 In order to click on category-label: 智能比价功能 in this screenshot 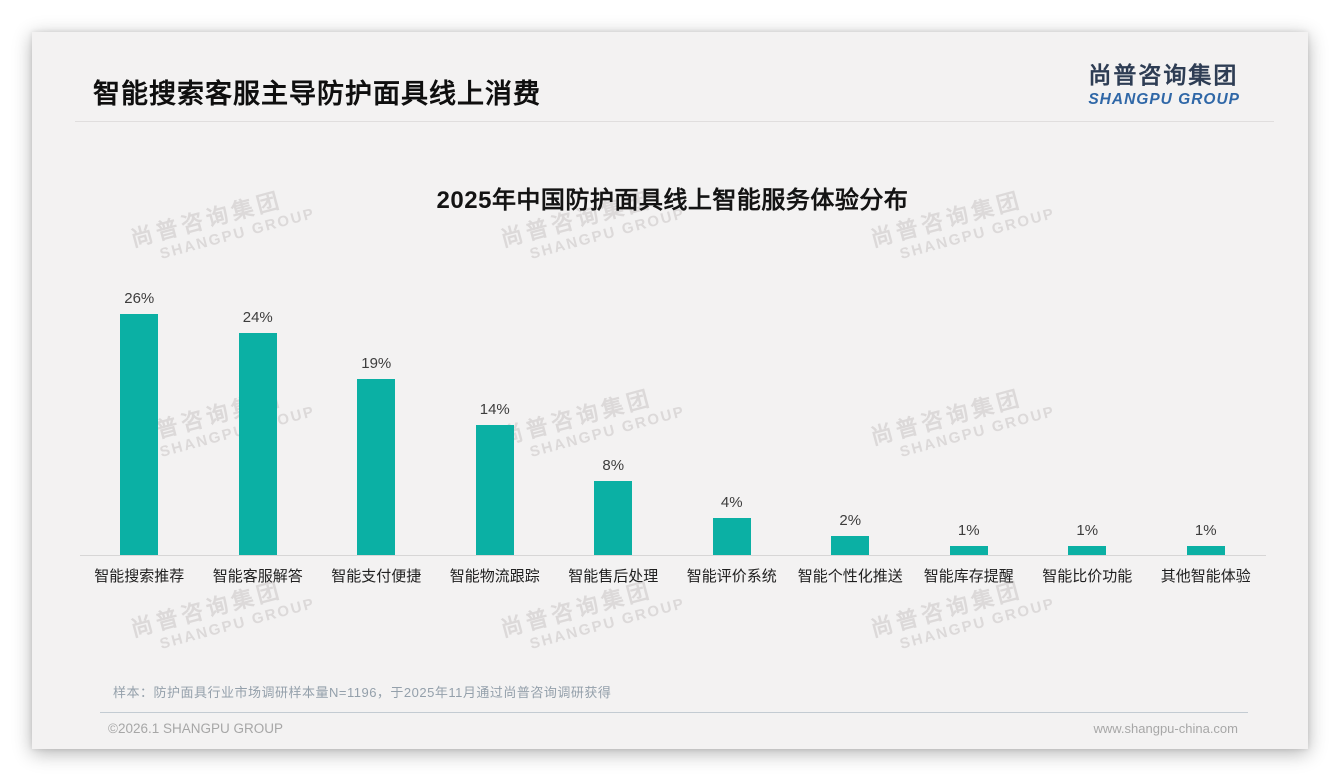, I will do `click(1087, 576)`.